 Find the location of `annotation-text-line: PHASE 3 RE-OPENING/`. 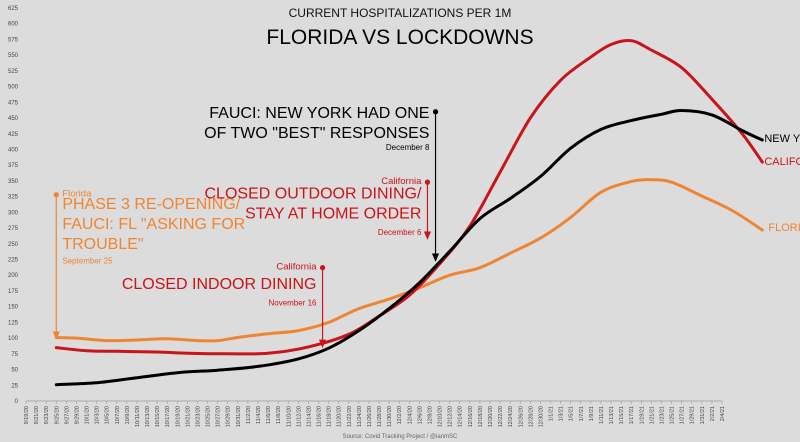

annotation-text-line: PHASE 3 RE-OPENING/ is located at coordinates (151, 204).